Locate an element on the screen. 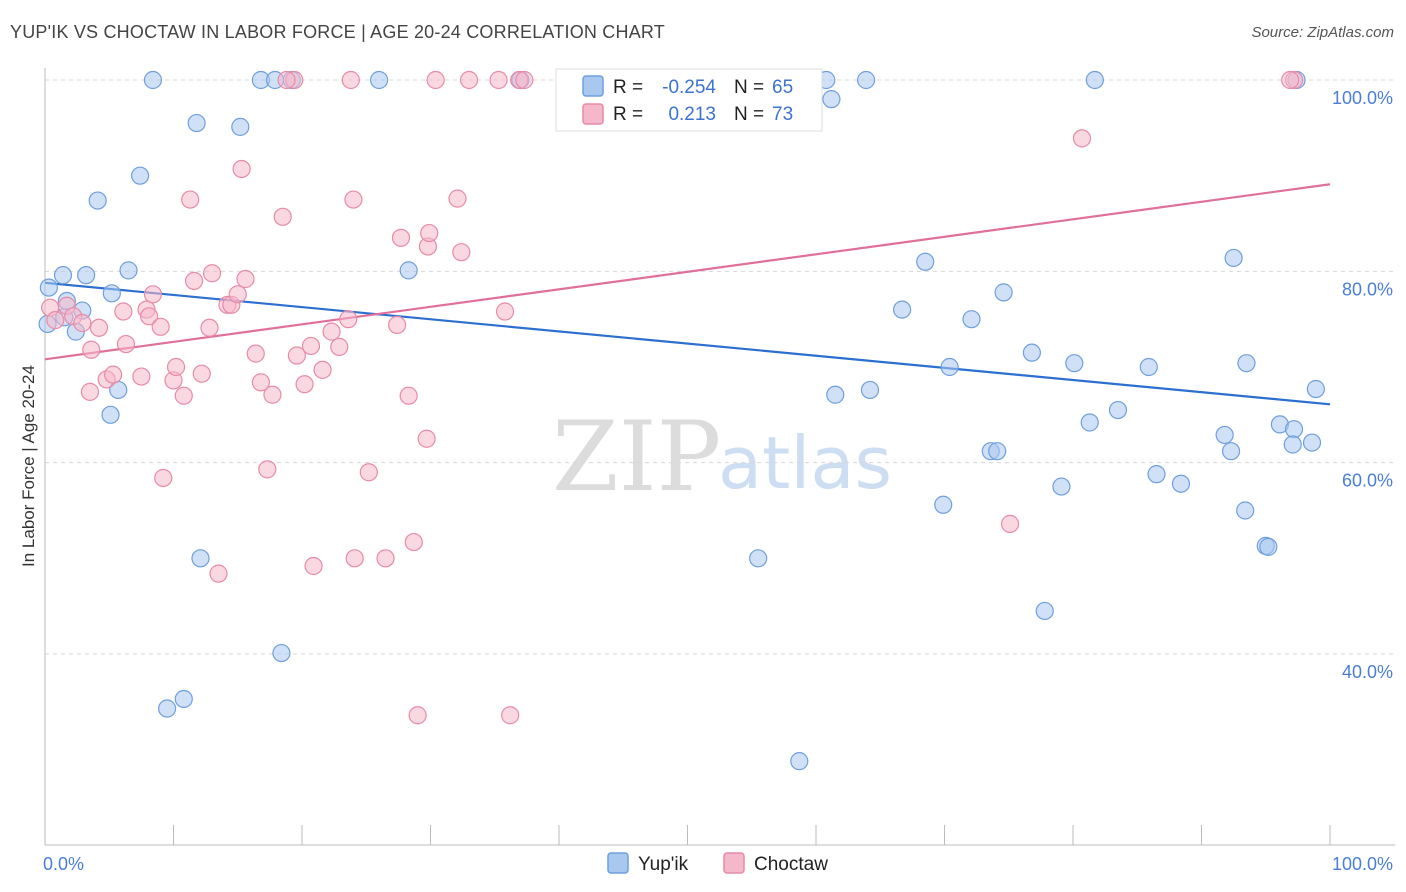 Image resolution: width=1406 pixels, height=892 pixels. legend-r-label-choctaw: R = is located at coordinates (628, 114).